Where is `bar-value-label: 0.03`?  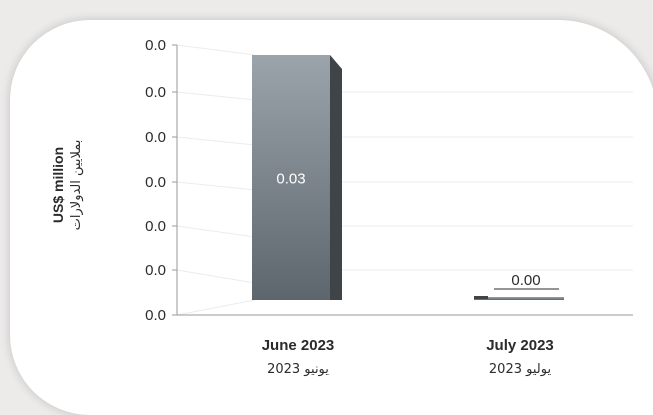
bar-value-label: 0.03 is located at coordinates (290, 179).